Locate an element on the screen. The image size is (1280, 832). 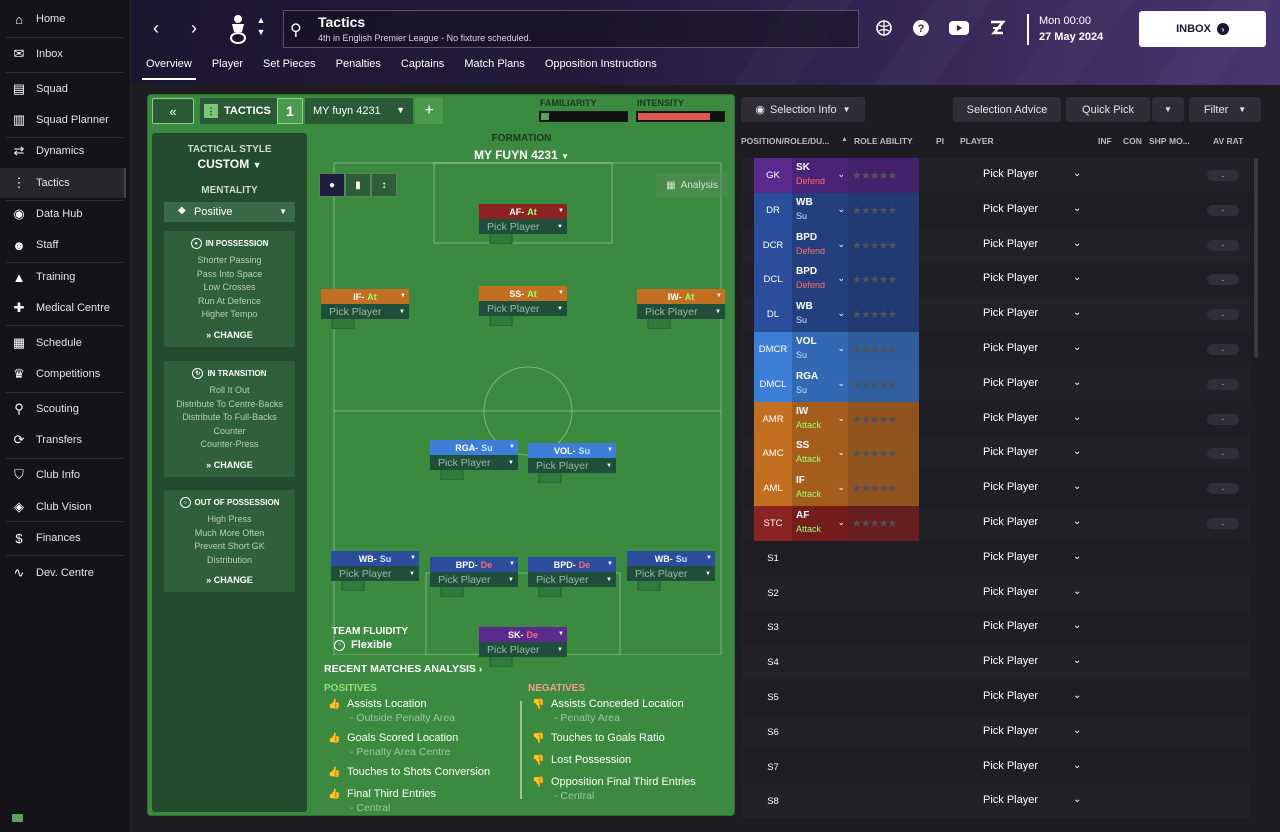
selection-row: S3 Pick Player ⌄ is located at coordinates (997, 627).